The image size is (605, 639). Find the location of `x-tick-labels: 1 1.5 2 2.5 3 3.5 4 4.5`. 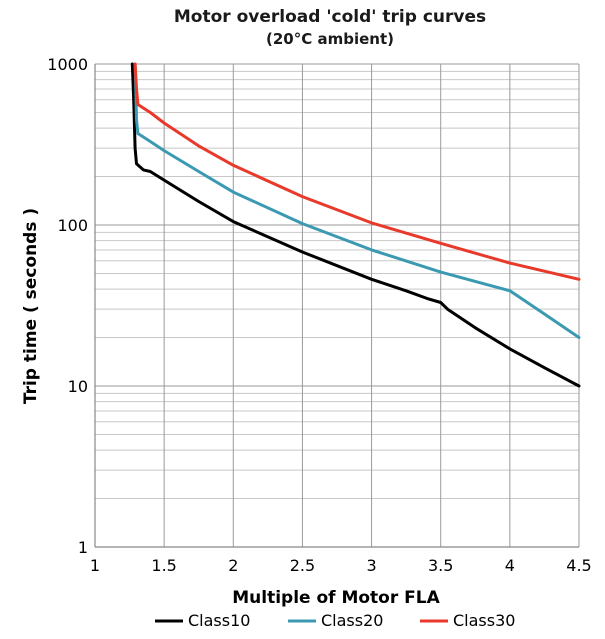

x-tick-labels: 1 1.5 2 2.5 3 3.5 4 4.5 is located at coordinates (341, 565).